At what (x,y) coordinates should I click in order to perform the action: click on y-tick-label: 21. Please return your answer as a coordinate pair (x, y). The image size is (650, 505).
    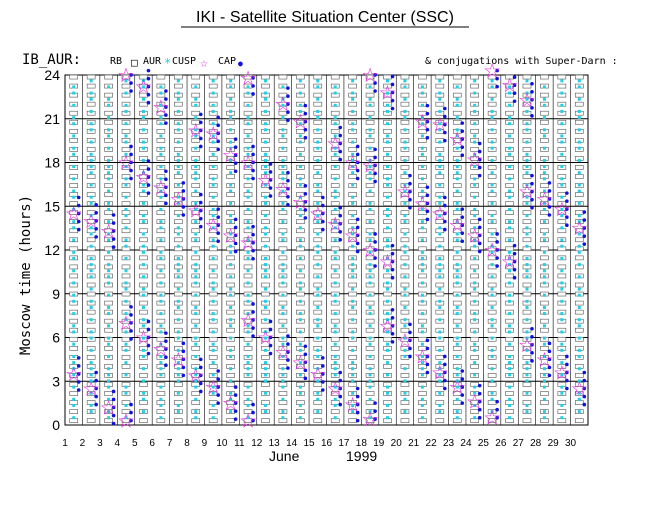
    Looking at the image, I should click on (52, 119).